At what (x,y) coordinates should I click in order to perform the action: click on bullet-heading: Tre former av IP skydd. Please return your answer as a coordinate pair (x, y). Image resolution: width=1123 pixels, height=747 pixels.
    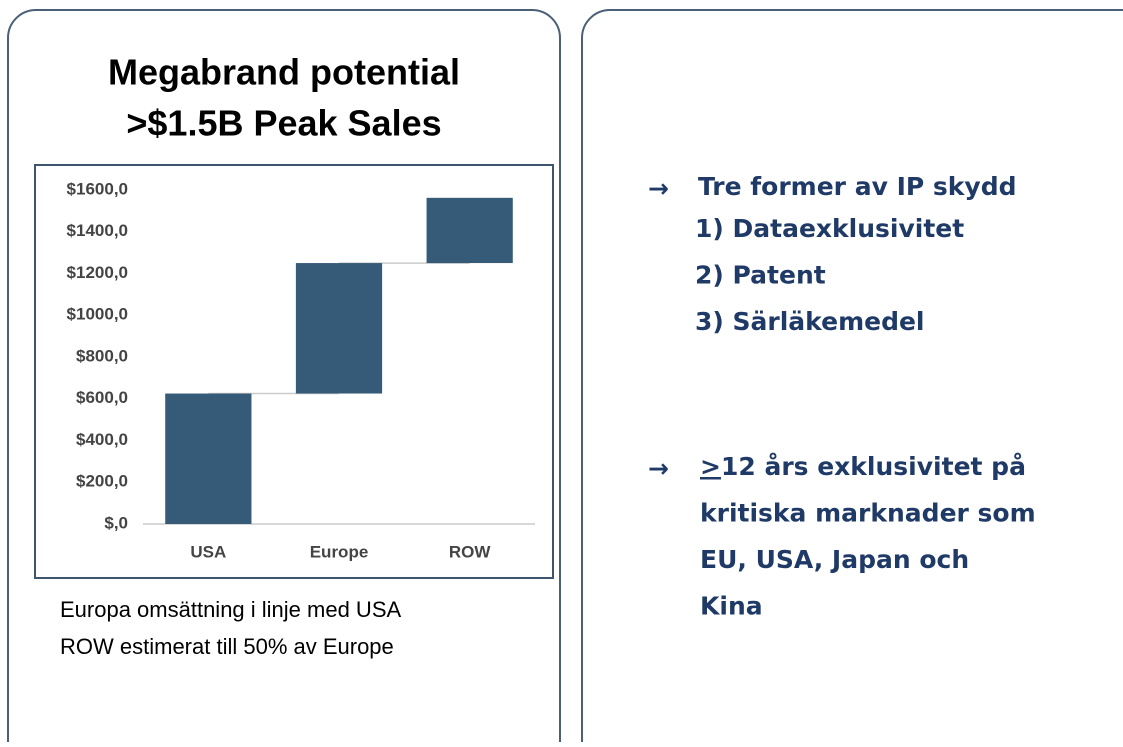
    Looking at the image, I should click on (857, 186).